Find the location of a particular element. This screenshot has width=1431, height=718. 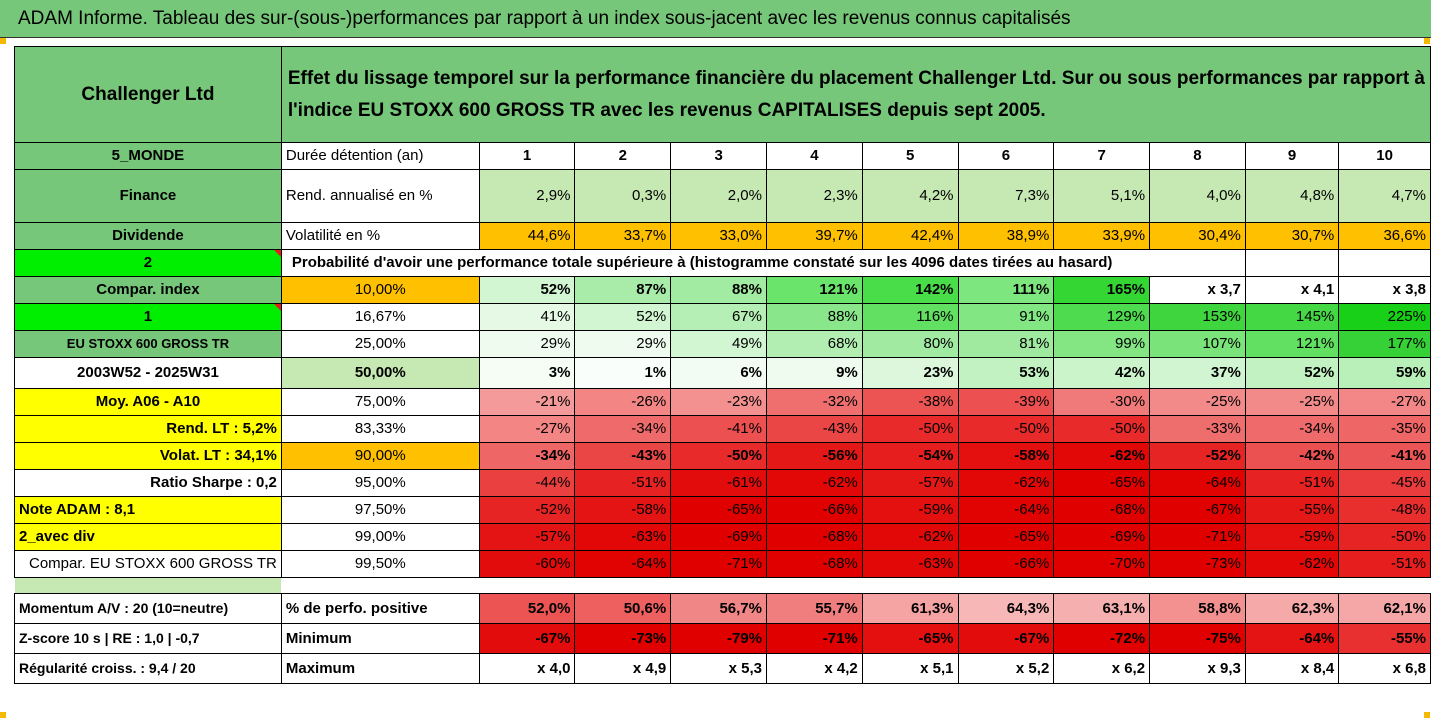

proba-value: -32% is located at coordinates (814, 402).